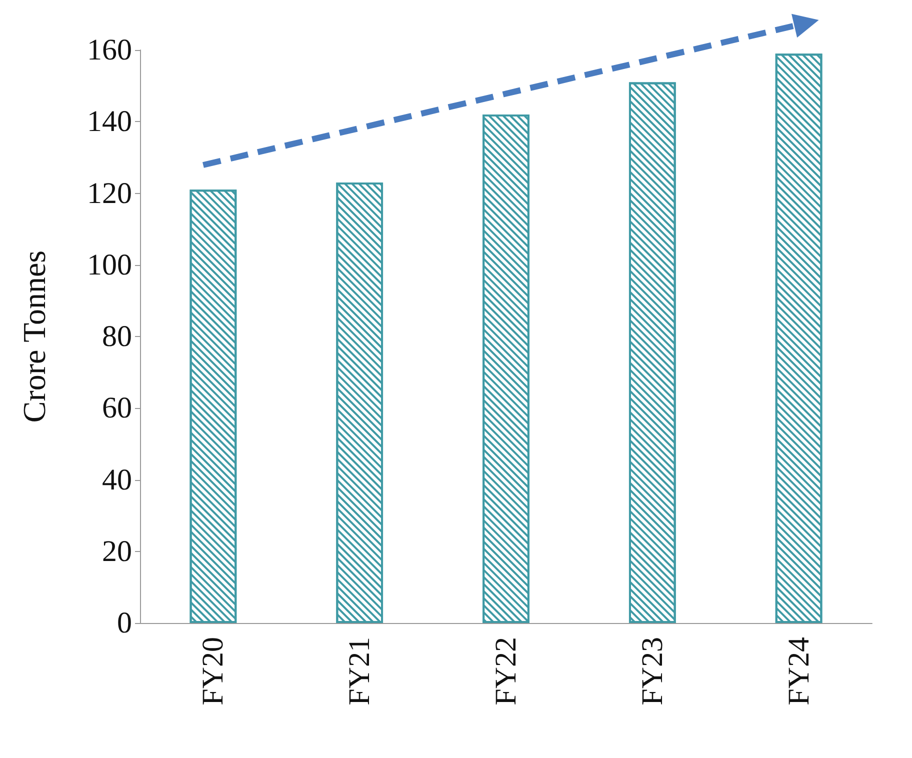 The height and width of the screenshot is (758, 912). What do you see at coordinates (359, 671) in the screenshot?
I see `x-tick-label: FY21` at bounding box center [359, 671].